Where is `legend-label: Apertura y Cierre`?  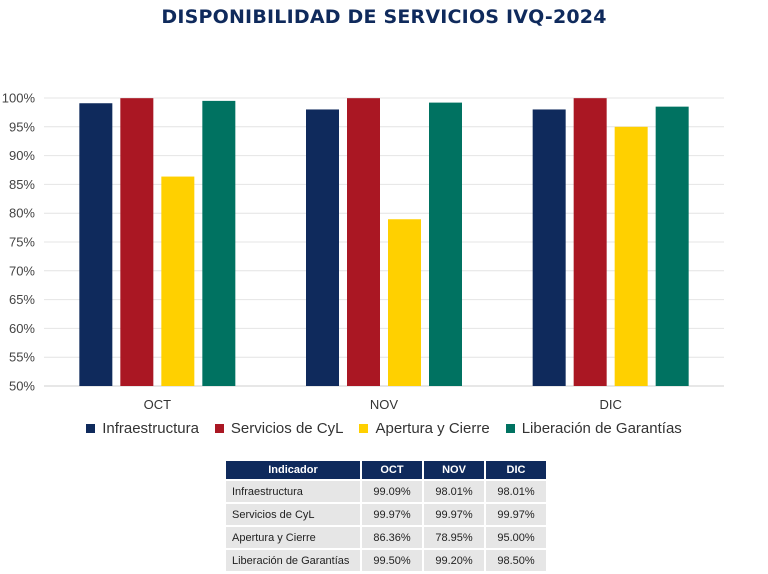 legend-label: Apertura y Cierre is located at coordinates (432, 428).